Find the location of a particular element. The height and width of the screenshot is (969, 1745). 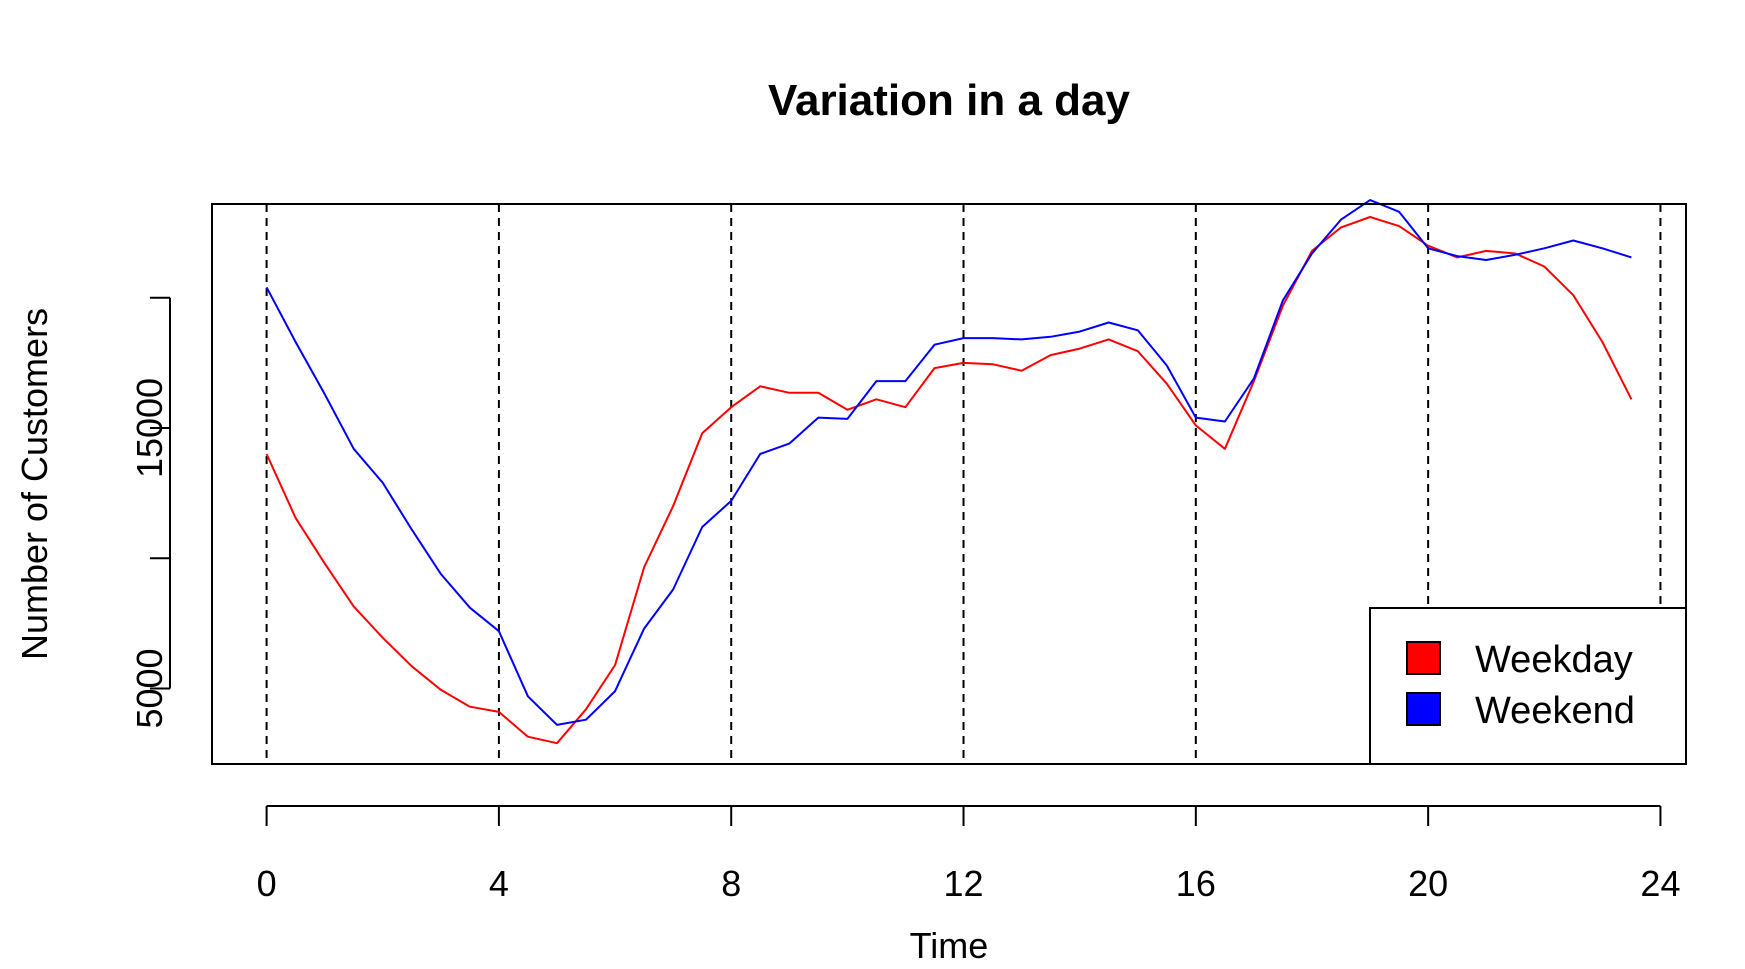

x-tick-label: 8 is located at coordinates (731, 883).